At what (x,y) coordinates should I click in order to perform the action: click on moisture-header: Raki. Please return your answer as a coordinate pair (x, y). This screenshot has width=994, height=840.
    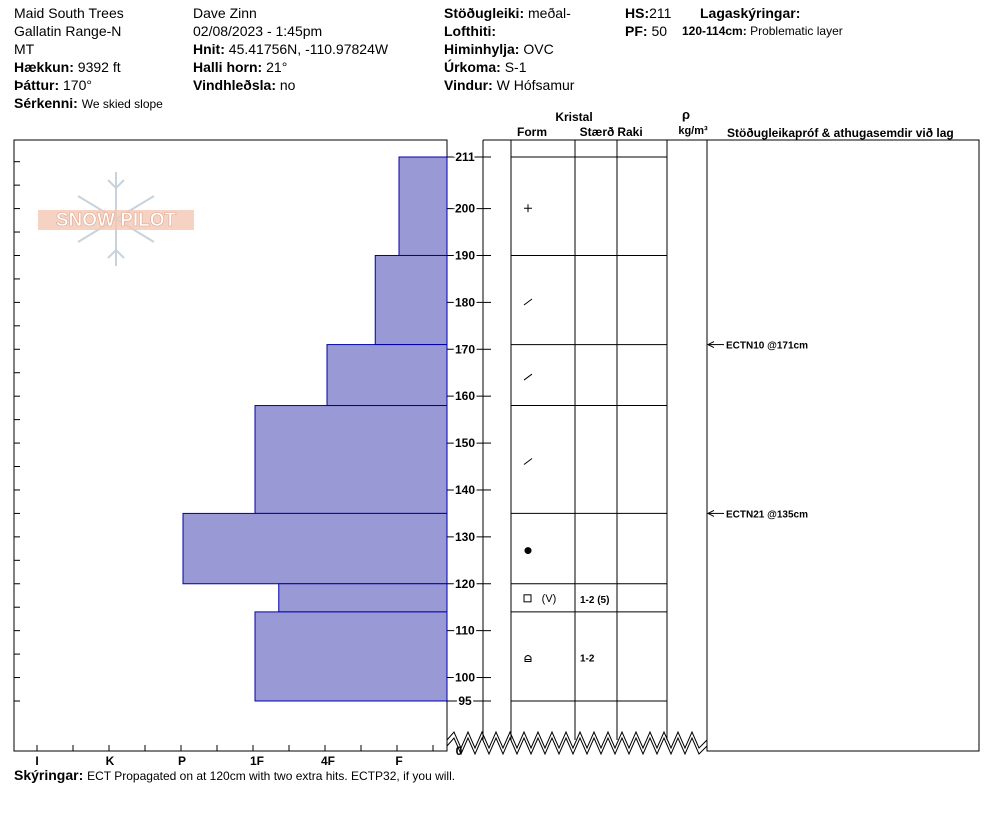
    Looking at the image, I should click on (629, 132).